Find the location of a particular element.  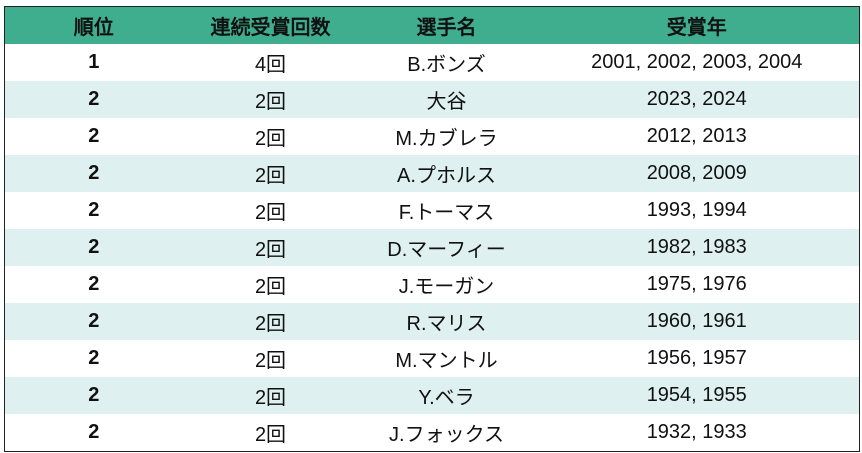

table-cell: A.プホルス is located at coordinates (446, 173).